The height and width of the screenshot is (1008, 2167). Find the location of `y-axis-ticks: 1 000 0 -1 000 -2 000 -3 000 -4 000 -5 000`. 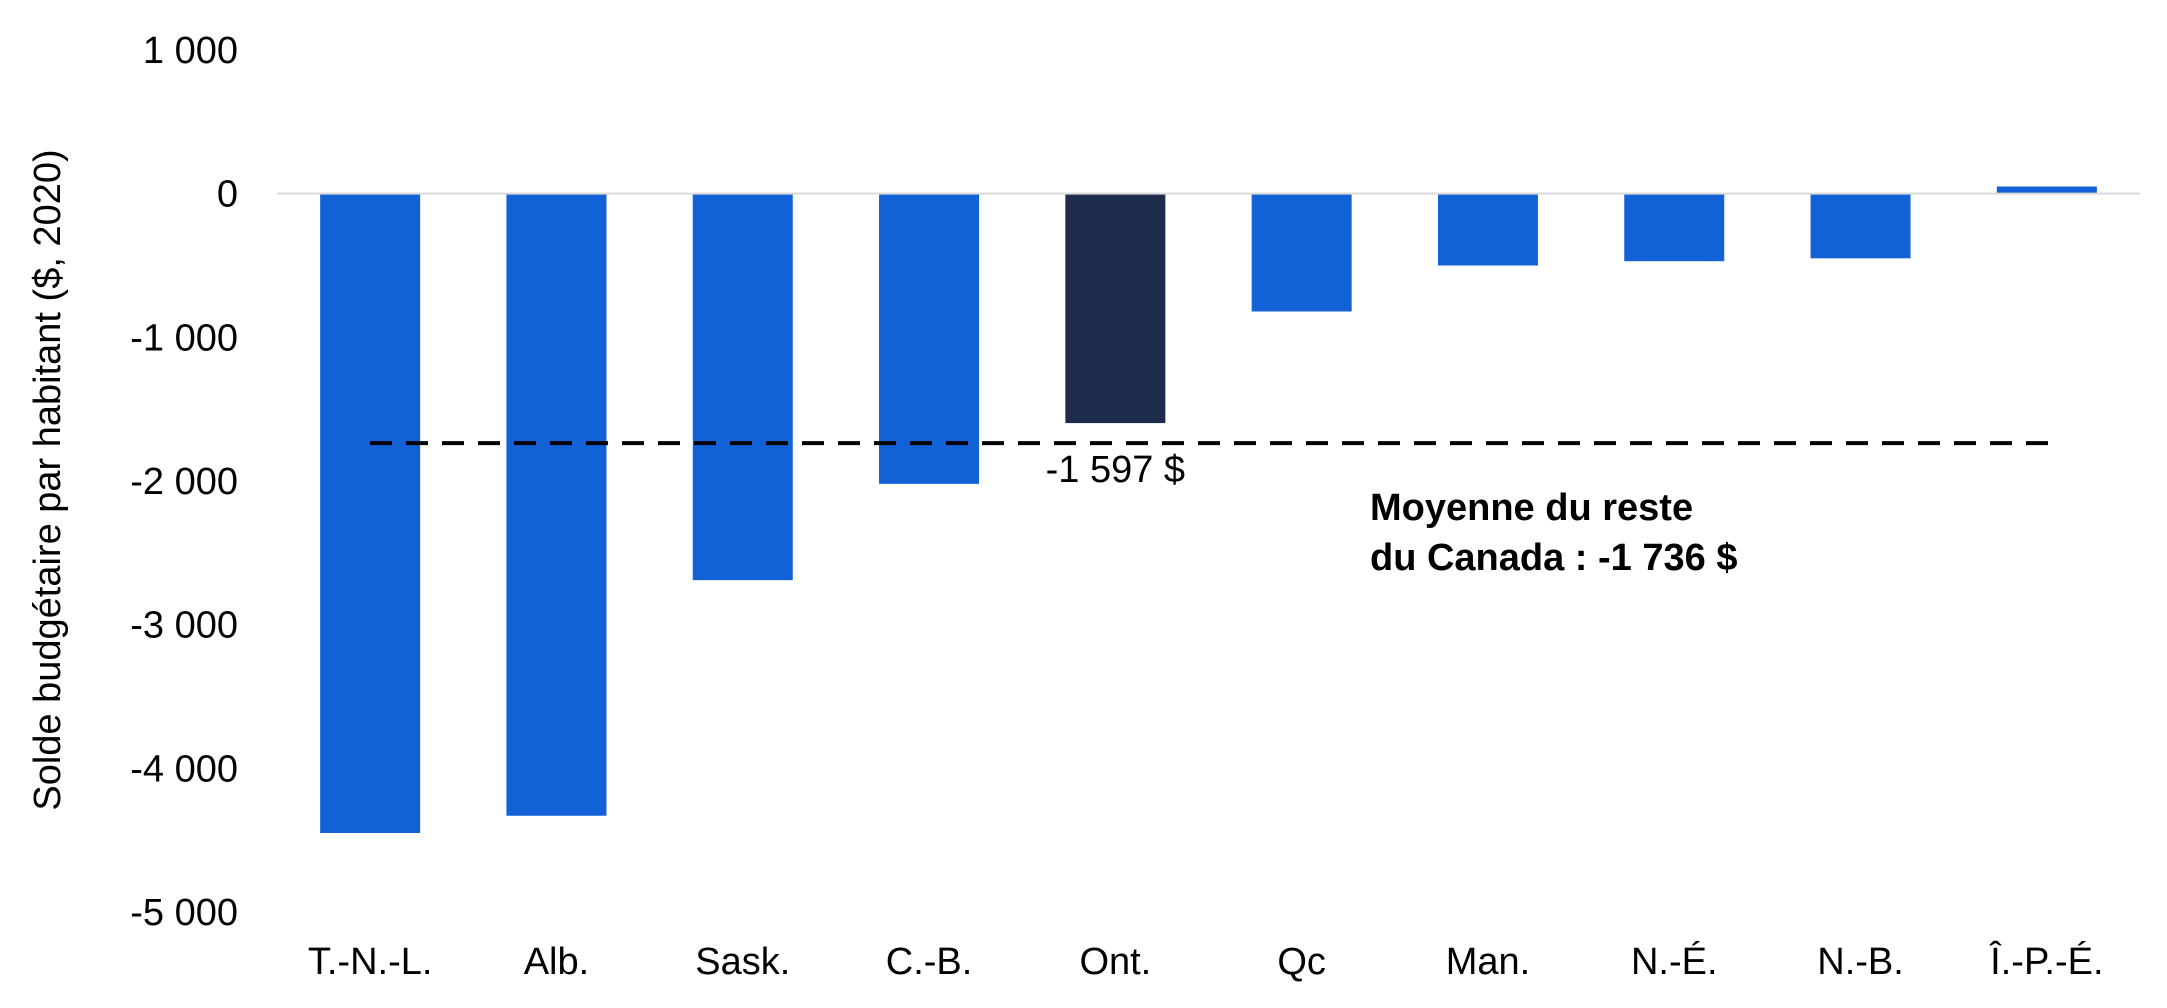

y-axis-ticks: 1 000 0 -1 000 -2 000 -3 000 -4 000 -5 000 is located at coordinates (184, 482).